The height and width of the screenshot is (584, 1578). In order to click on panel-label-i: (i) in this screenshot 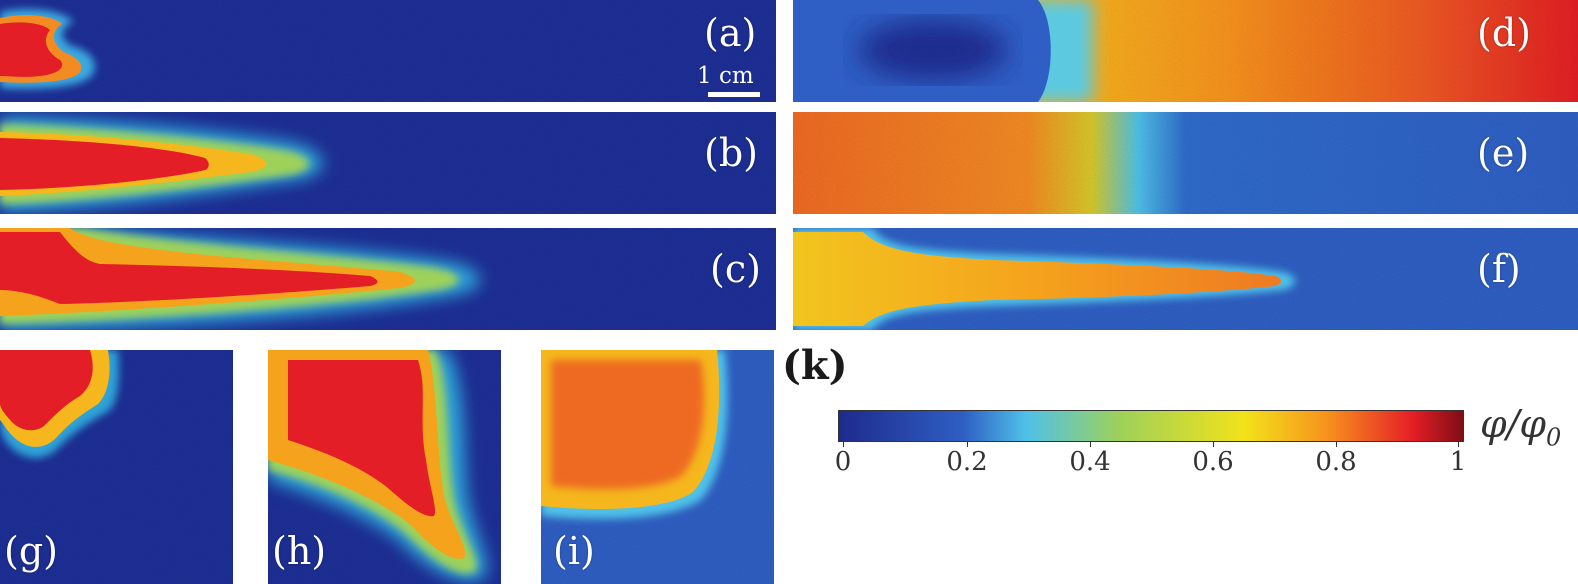, I will do `click(574, 551)`.